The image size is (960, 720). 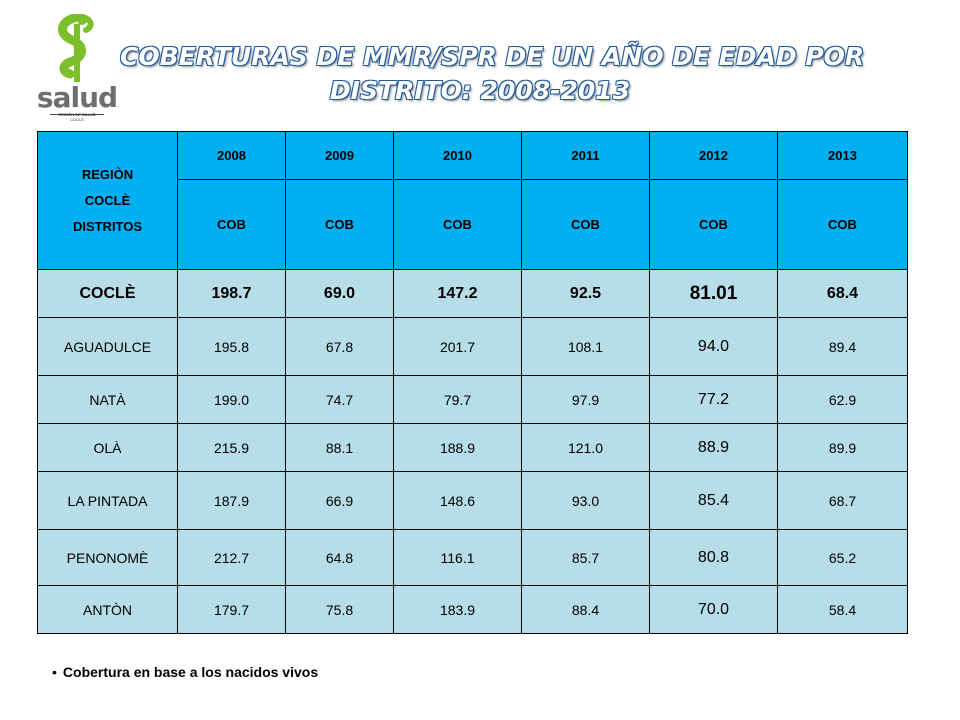 What do you see at coordinates (107, 609) in the screenshot?
I see `district-name: ANTÒN` at bounding box center [107, 609].